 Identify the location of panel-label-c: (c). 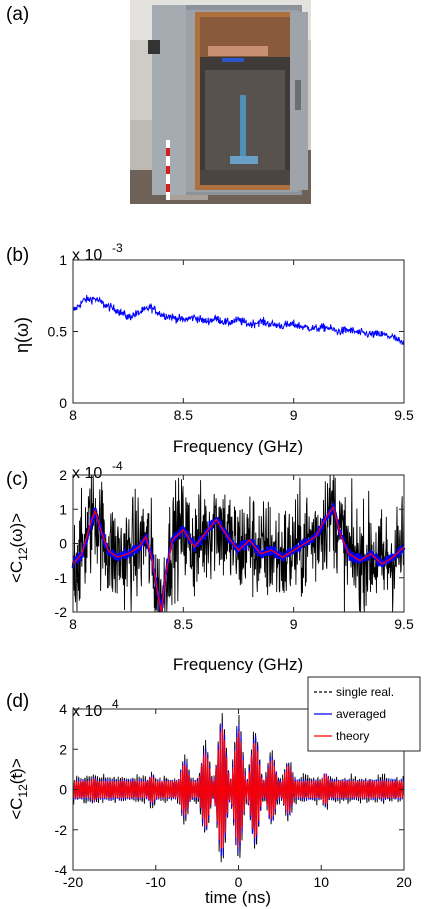
(17, 479).